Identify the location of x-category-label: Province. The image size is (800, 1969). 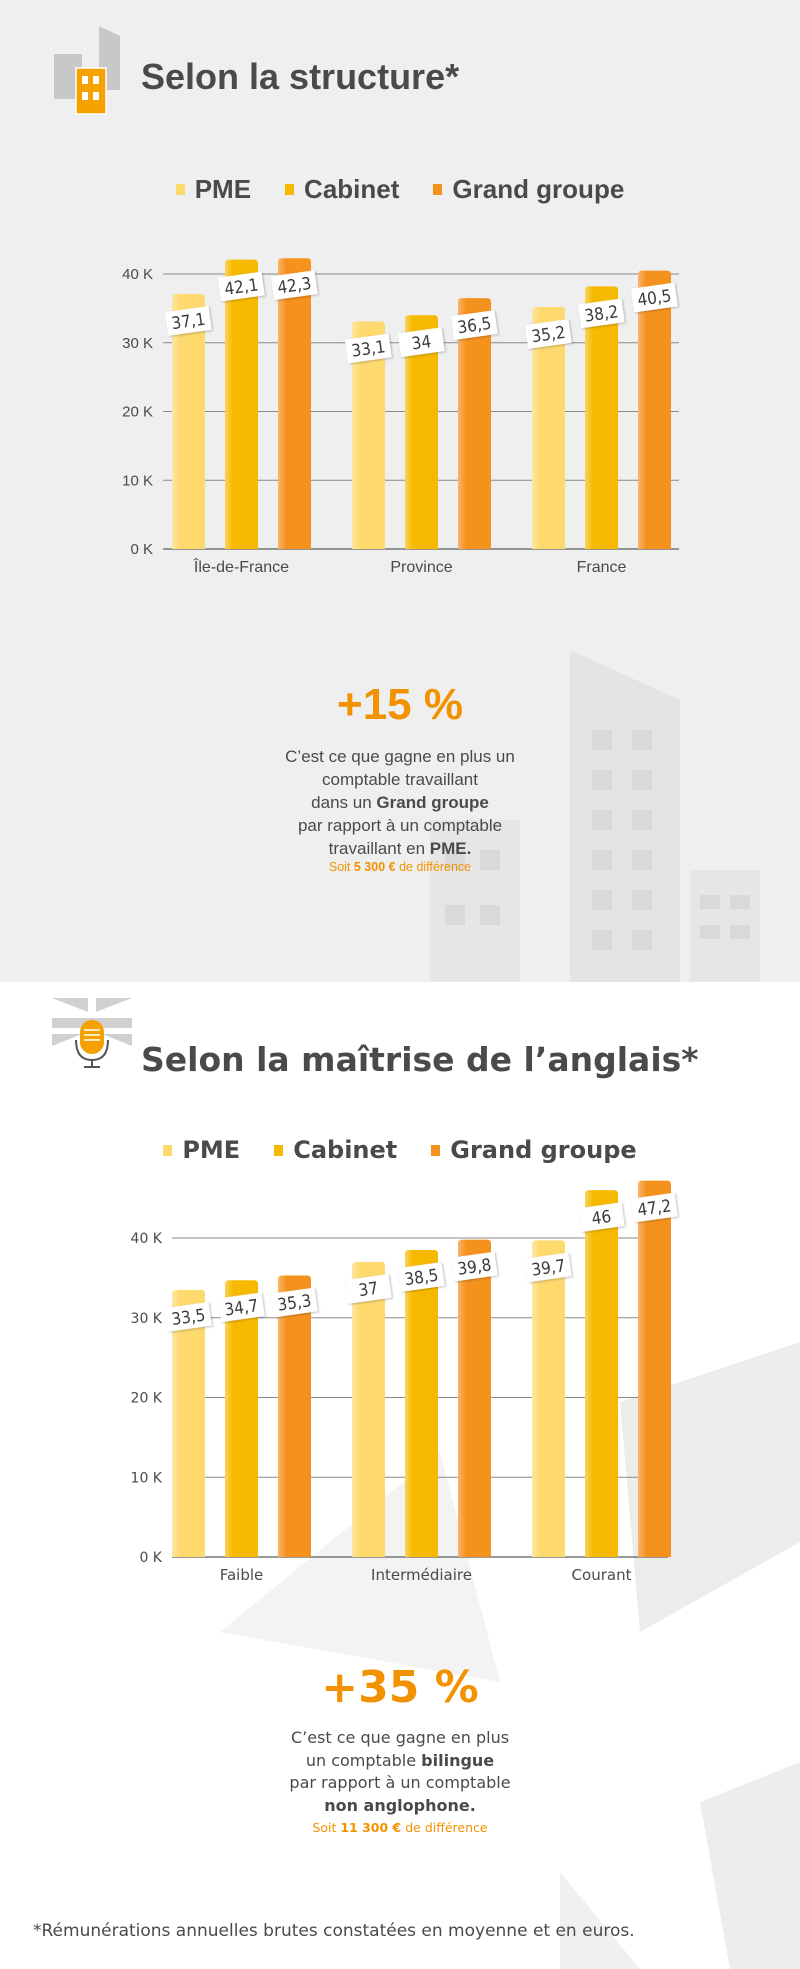
(421, 567).